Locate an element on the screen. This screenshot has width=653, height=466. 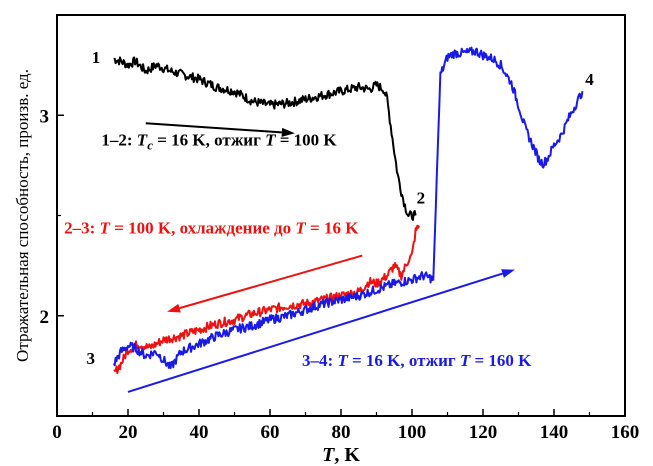
y-tick-label: 2 is located at coordinates (45, 317).